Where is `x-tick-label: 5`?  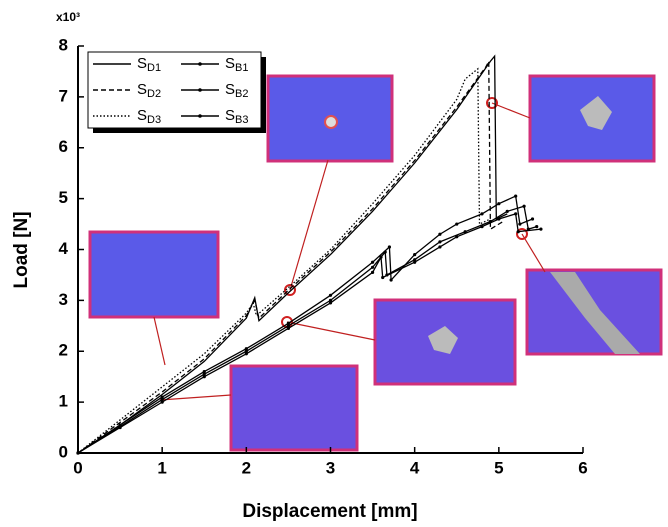
x-tick-label: 5 is located at coordinates (498, 467).